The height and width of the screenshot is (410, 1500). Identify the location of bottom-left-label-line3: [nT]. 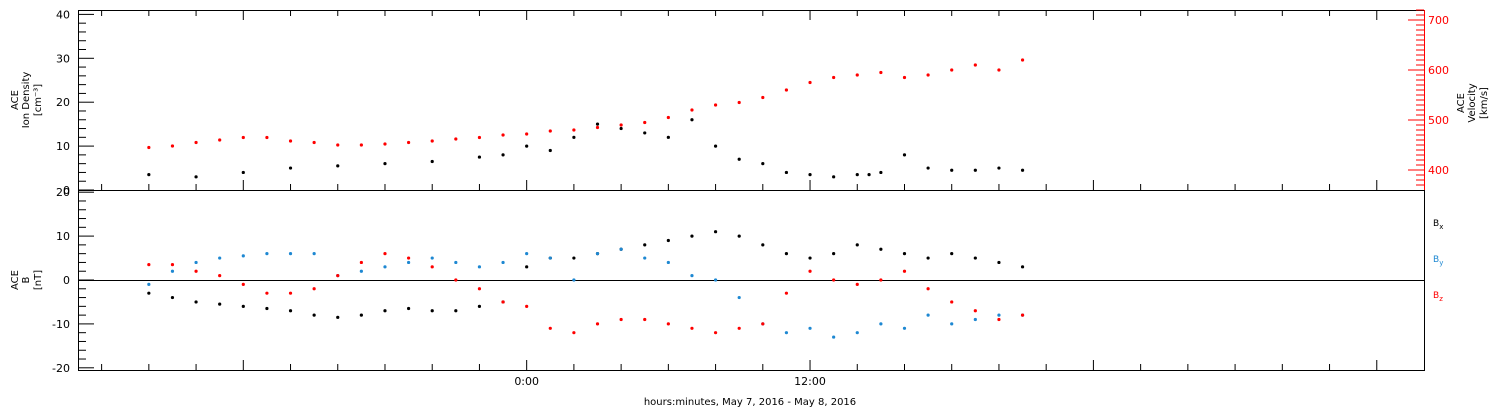
(38, 280).